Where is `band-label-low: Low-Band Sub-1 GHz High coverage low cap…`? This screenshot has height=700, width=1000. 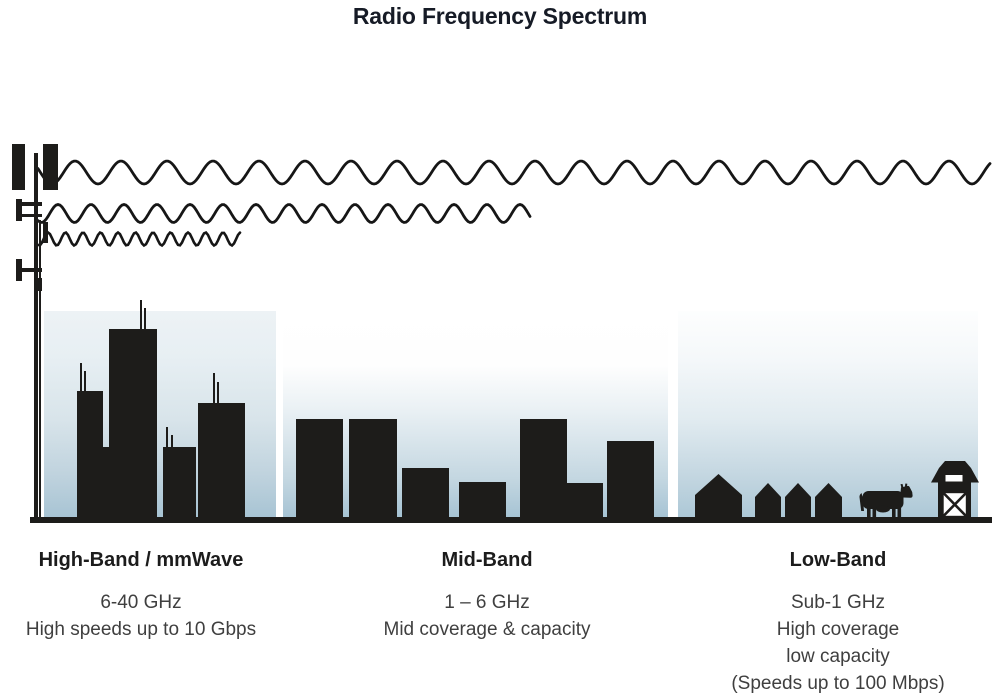 band-label-low: Low-Band Sub-1 GHz High coverage low cap… is located at coordinates (838, 623).